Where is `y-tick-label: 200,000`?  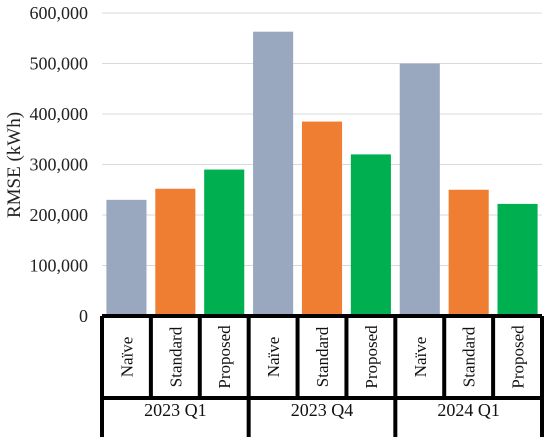 y-tick-label: 200,000 is located at coordinates (59, 215).